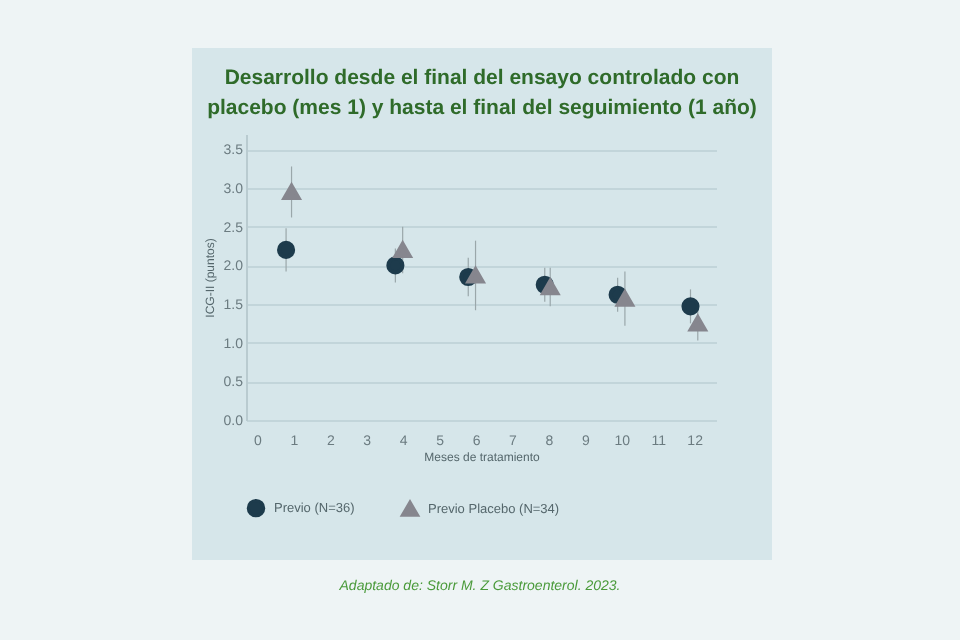 The image size is (960, 640). Describe the element at coordinates (482, 94) in the screenshot. I see `chart-title: Desarrollo desde el final del ensayo controlado con placebo (mes 1) y hasta el final del seguimiento (1 año)` at that location.